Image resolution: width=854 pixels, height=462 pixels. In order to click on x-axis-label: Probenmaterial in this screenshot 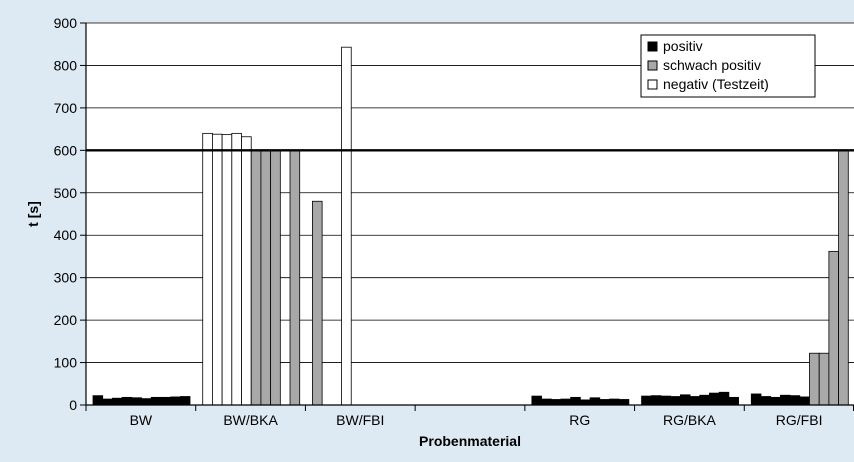, I will do `click(470, 441)`.